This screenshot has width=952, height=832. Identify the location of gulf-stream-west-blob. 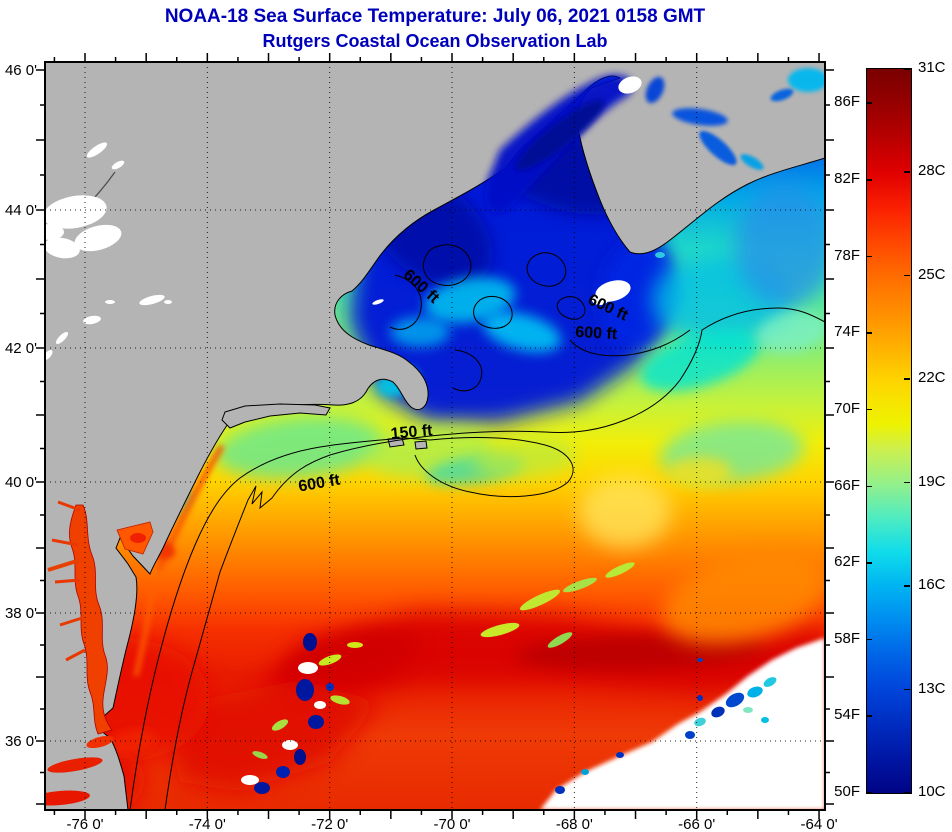
(350, 660).